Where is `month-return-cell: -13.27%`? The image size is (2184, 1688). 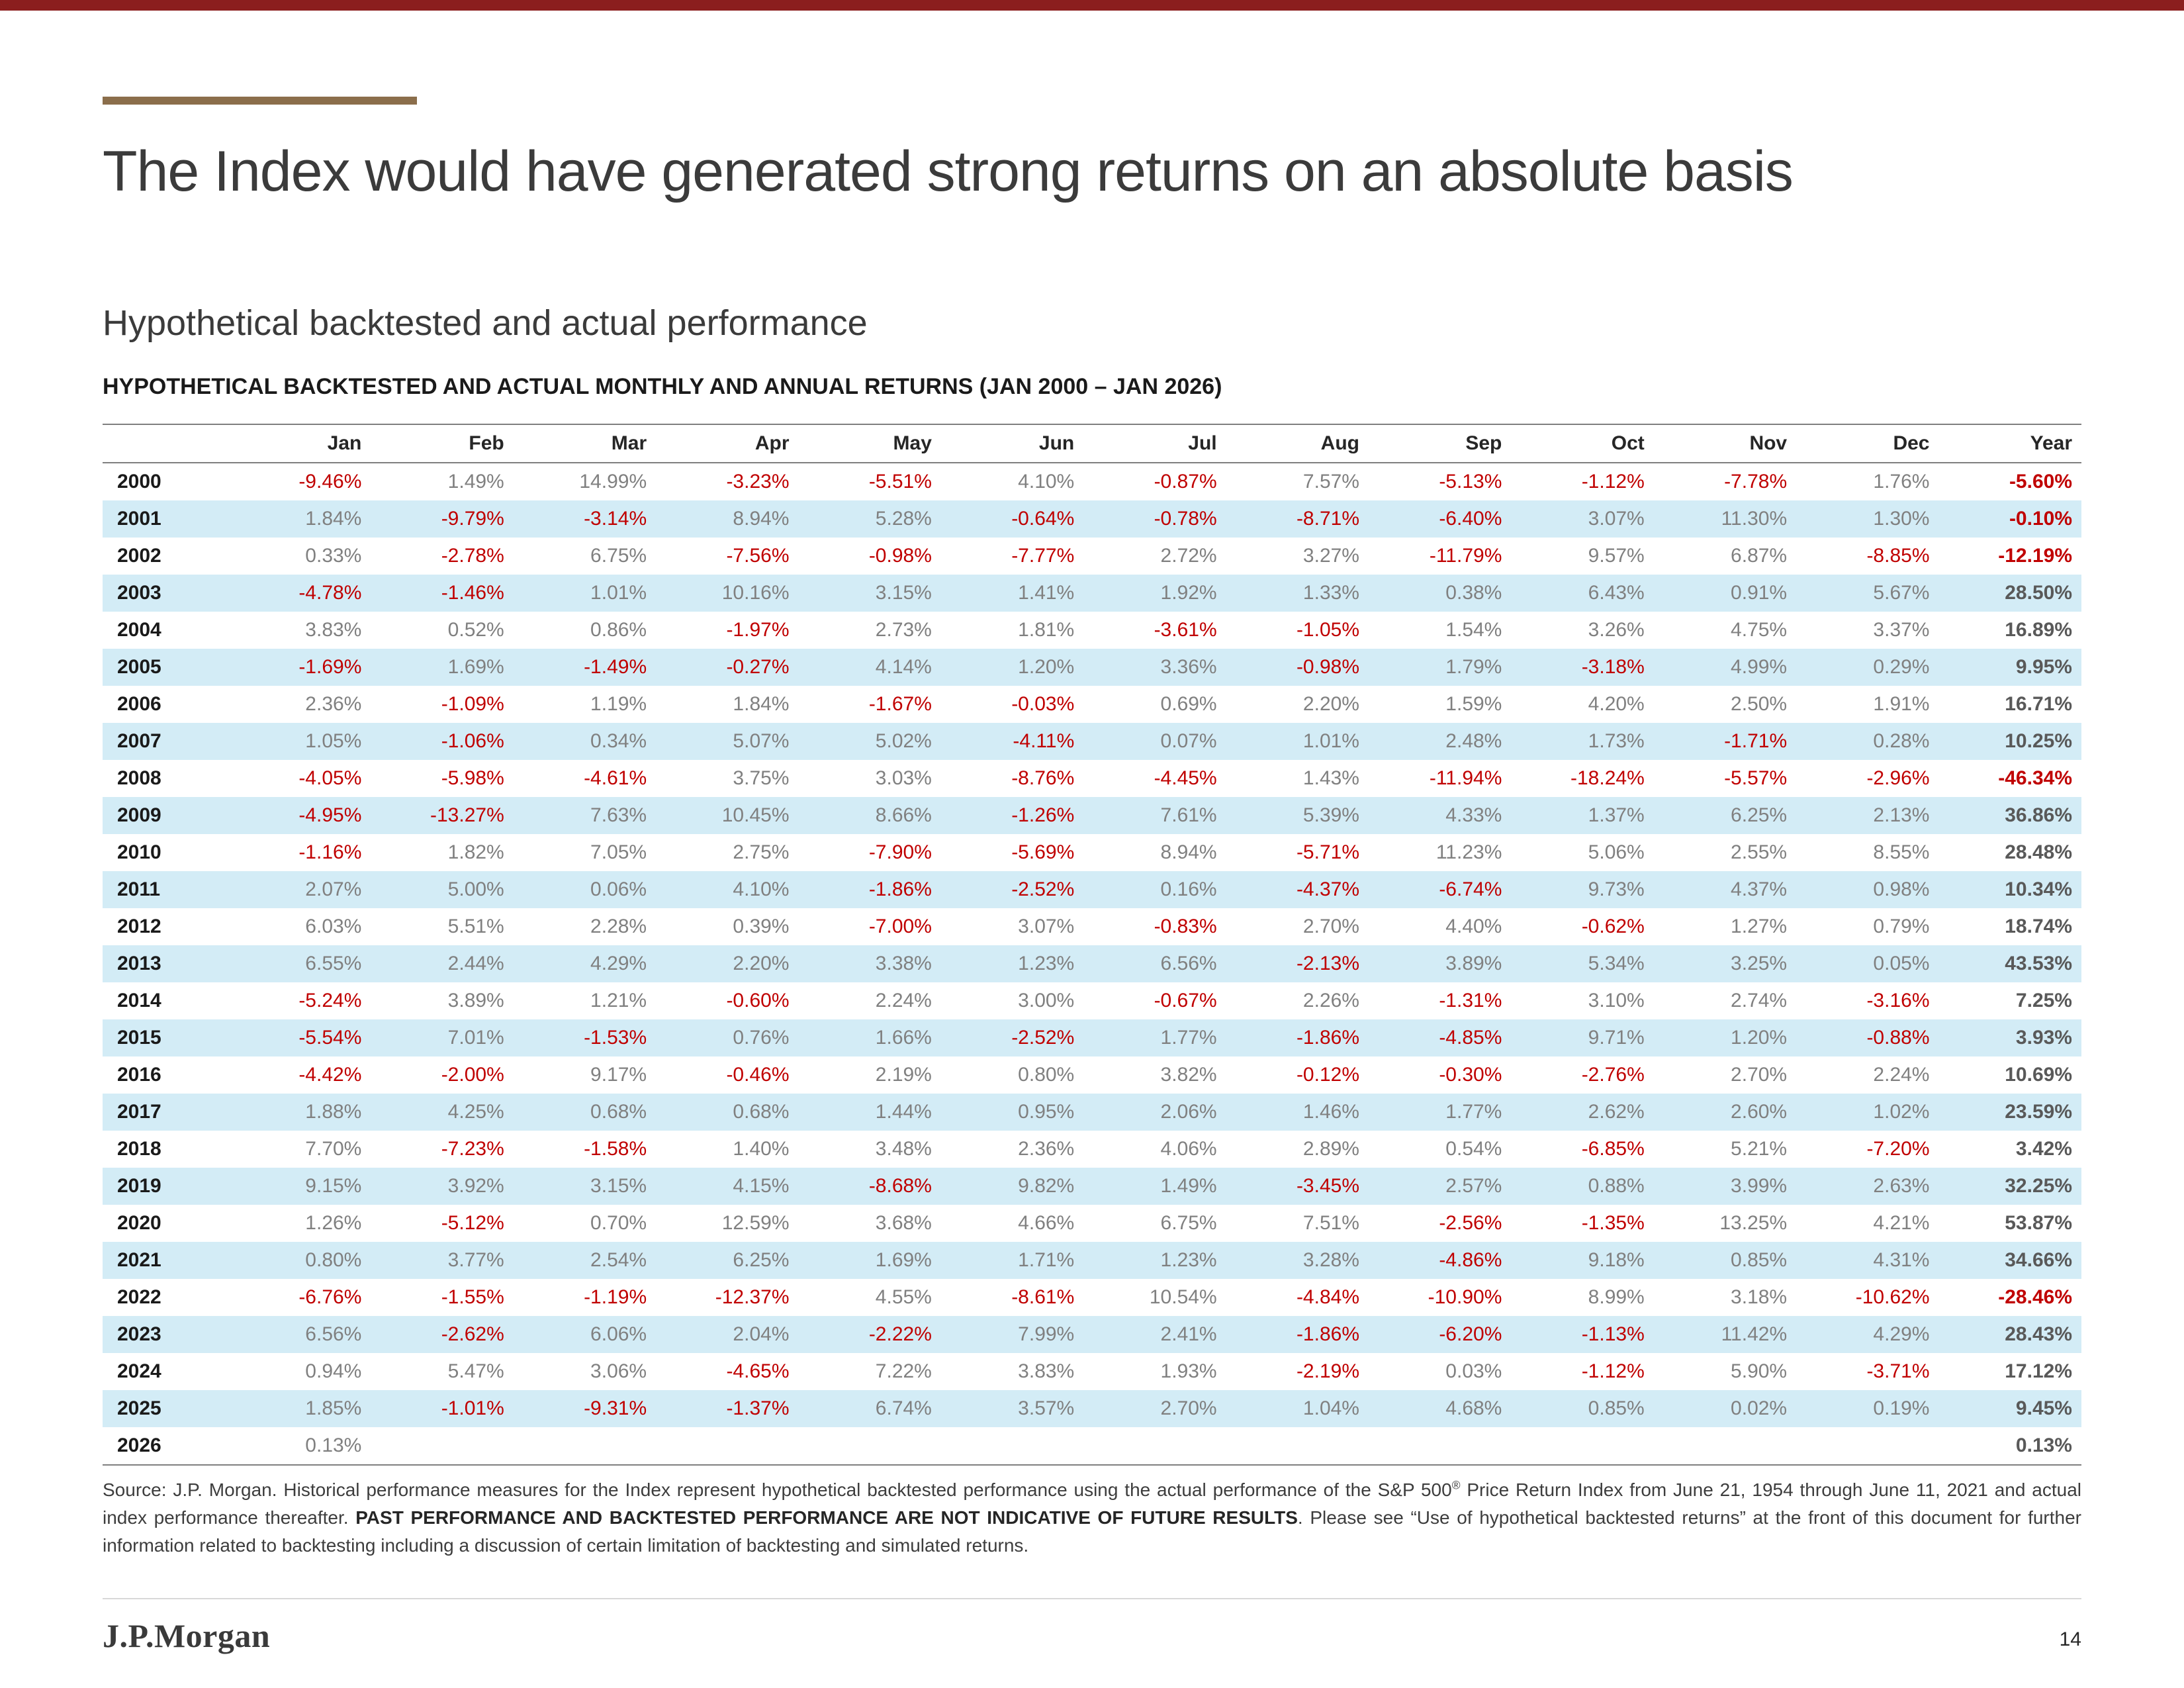 month-return-cell: -13.27% is located at coordinates (467, 815).